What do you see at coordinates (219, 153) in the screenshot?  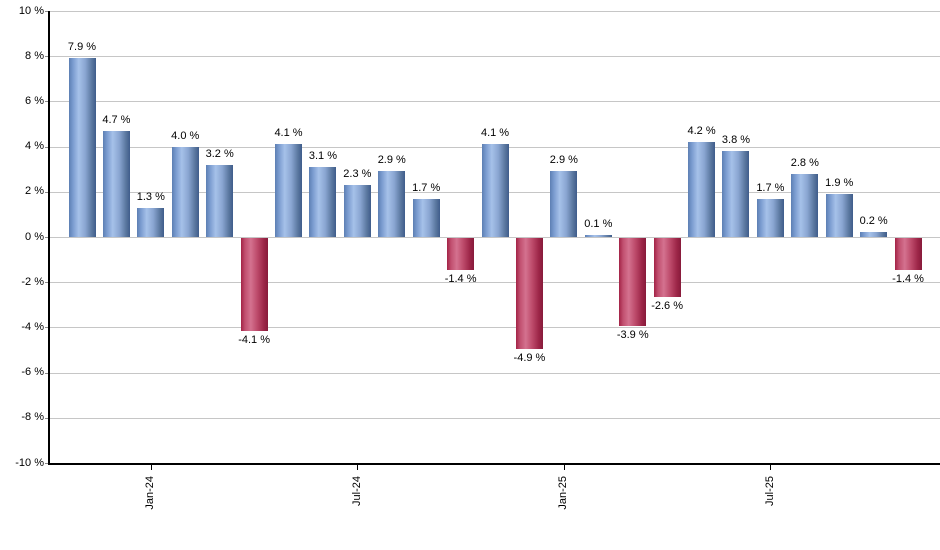 I see `bar-value-label: 3.2 %` at bounding box center [219, 153].